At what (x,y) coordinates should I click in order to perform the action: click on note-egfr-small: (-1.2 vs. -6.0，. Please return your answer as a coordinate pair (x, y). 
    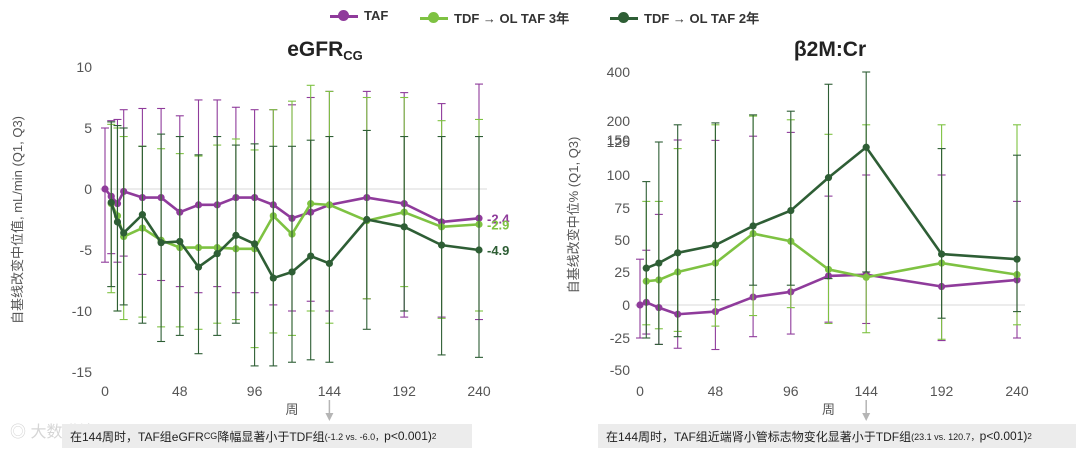
    Looking at the image, I should click on (354, 436).